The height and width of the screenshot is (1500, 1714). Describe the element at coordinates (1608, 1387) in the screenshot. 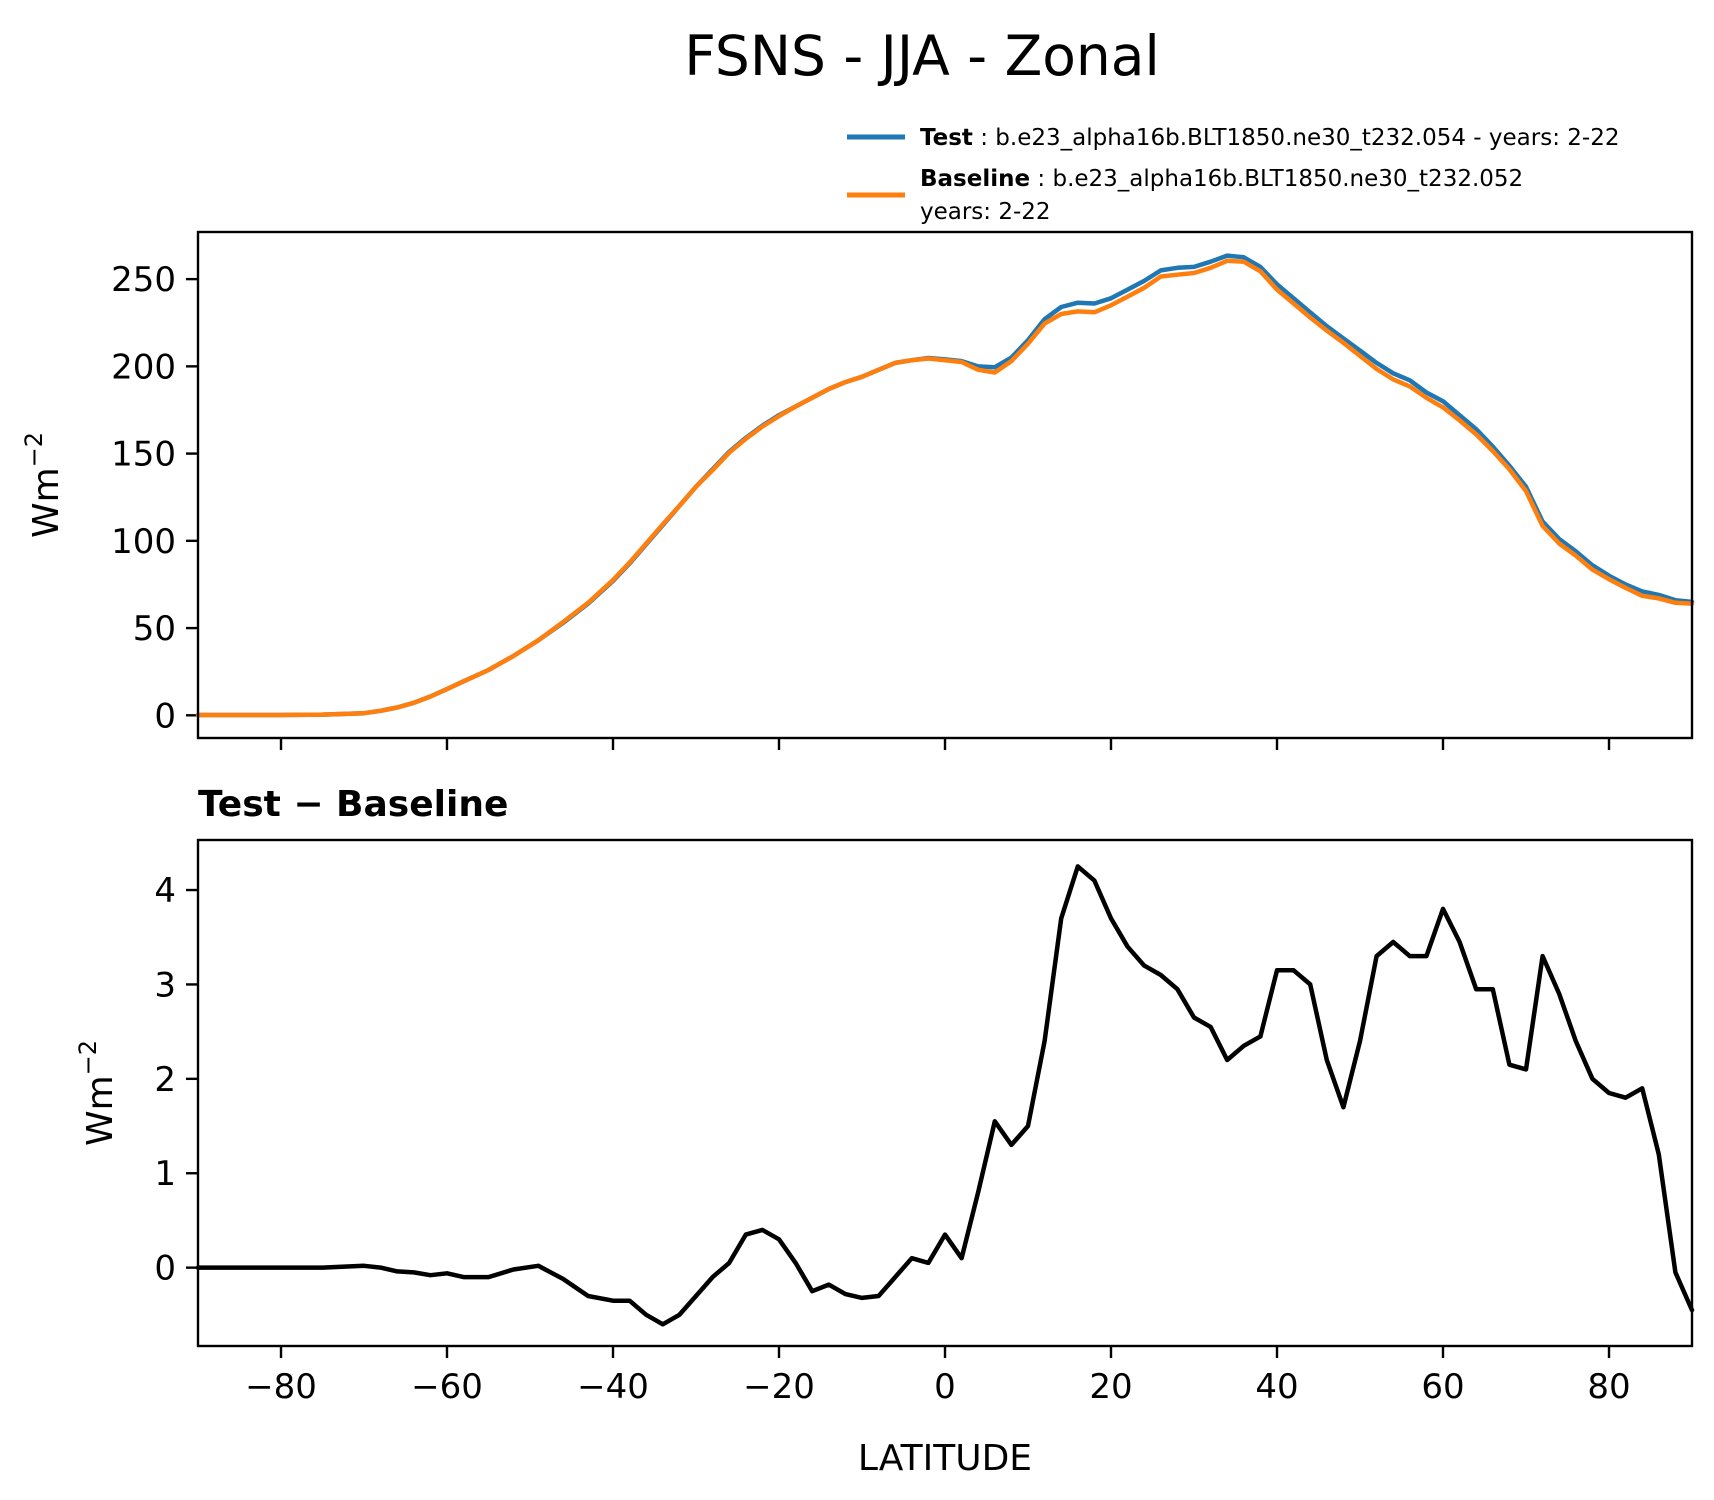

I see `x-tick-label: 80` at that location.